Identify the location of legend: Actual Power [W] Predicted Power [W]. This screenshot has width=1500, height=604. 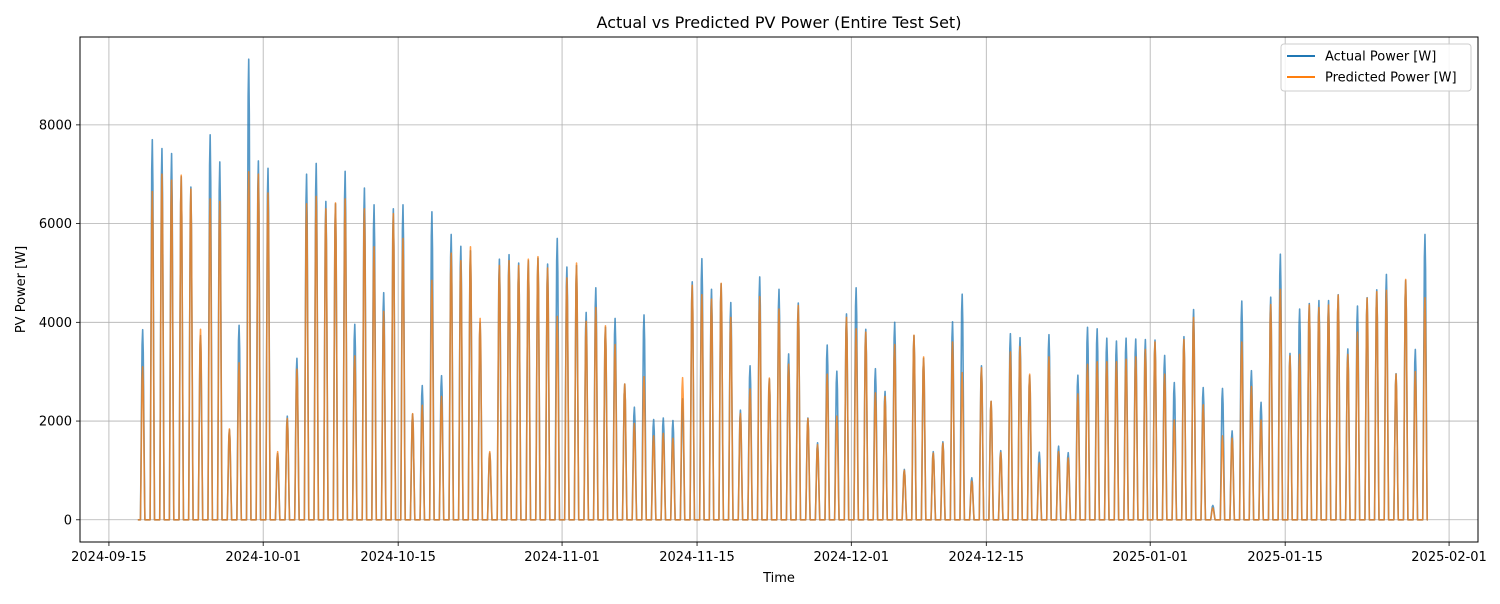
(1376, 67).